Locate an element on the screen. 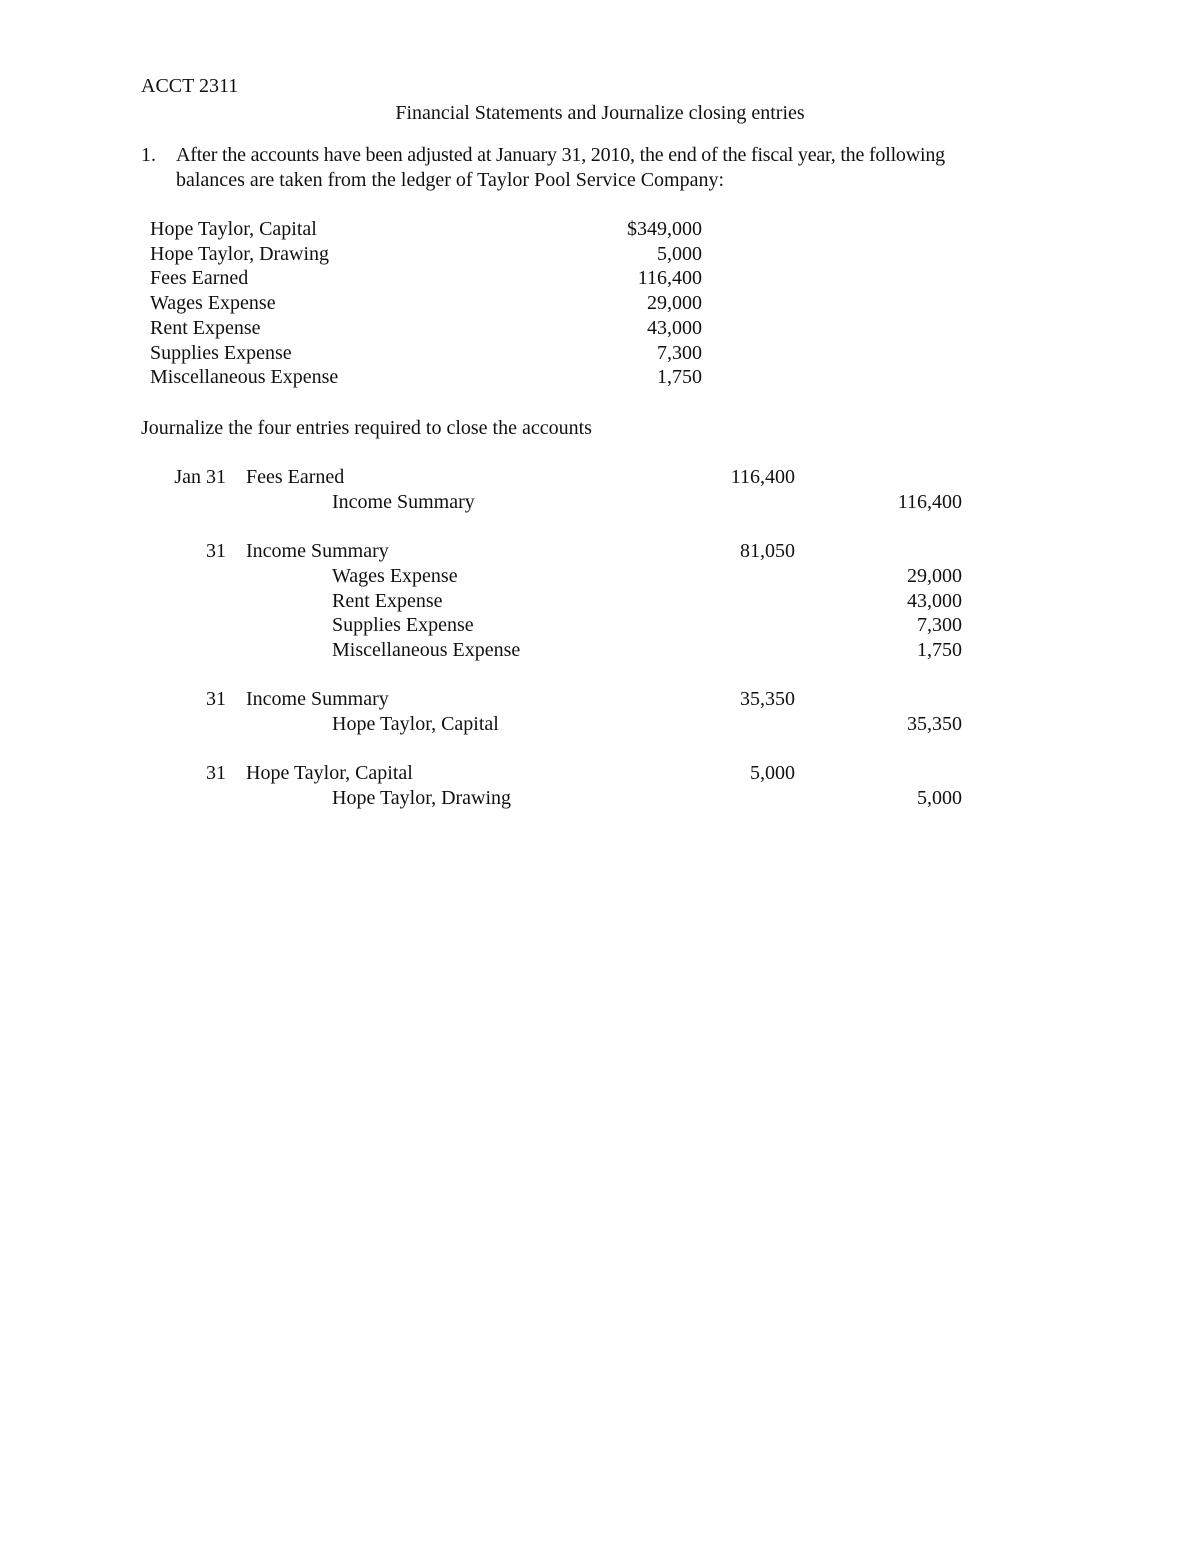  journal-debit: 5,000 is located at coordinates (772, 773).